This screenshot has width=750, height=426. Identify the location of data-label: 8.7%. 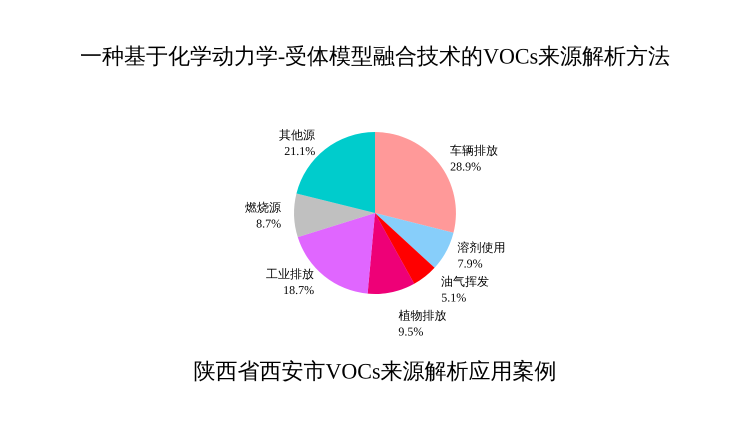
(269, 223).